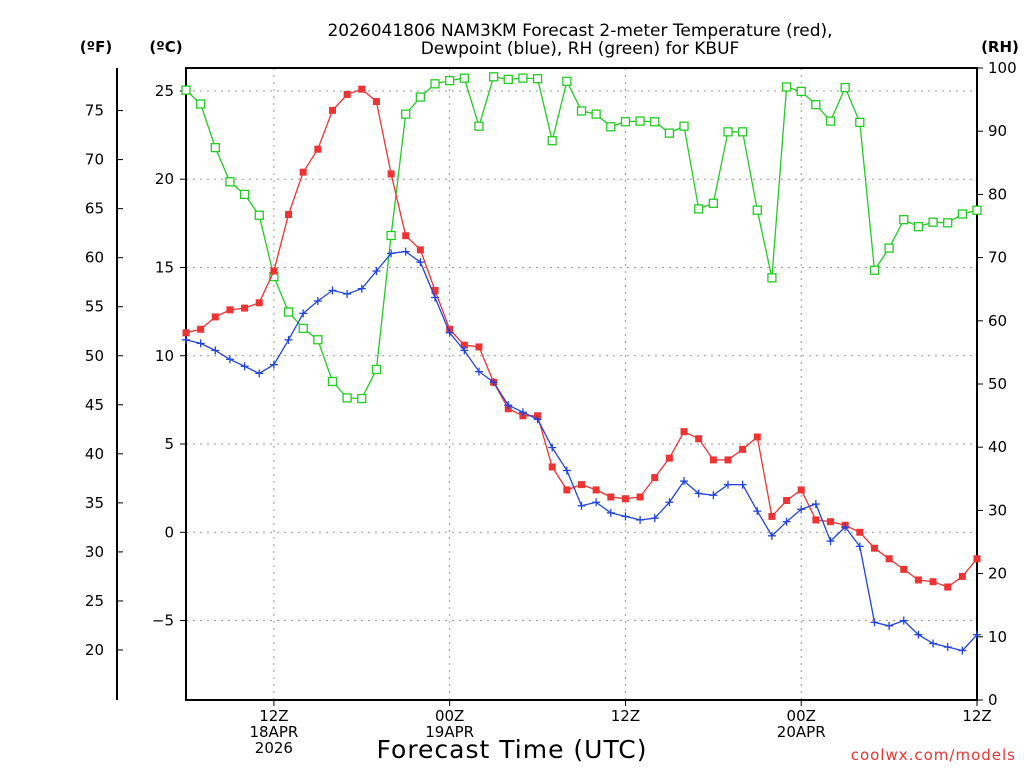  Describe the element at coordinates (274, 748) in the screenshot. I see `time-tick-label: 2026` at that location.